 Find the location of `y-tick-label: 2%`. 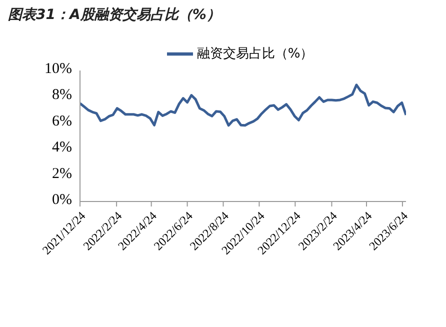

y-tick-label: 2% is located at coordinates (62, 174).